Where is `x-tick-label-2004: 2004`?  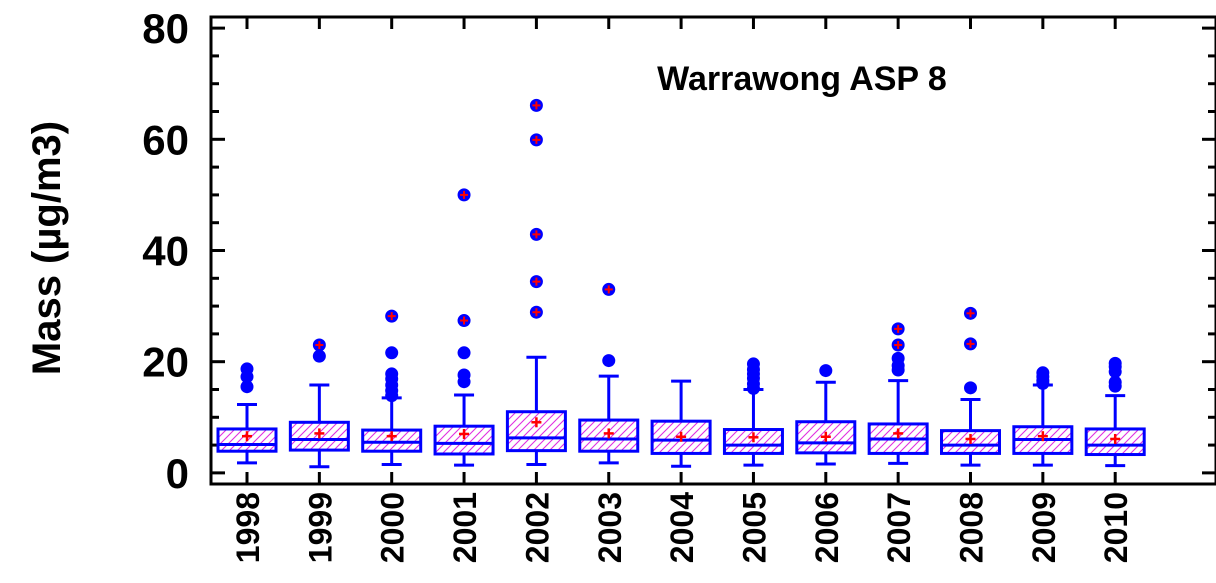
x-tick-label-2004: 2004 is located at coordinates (682, 527).